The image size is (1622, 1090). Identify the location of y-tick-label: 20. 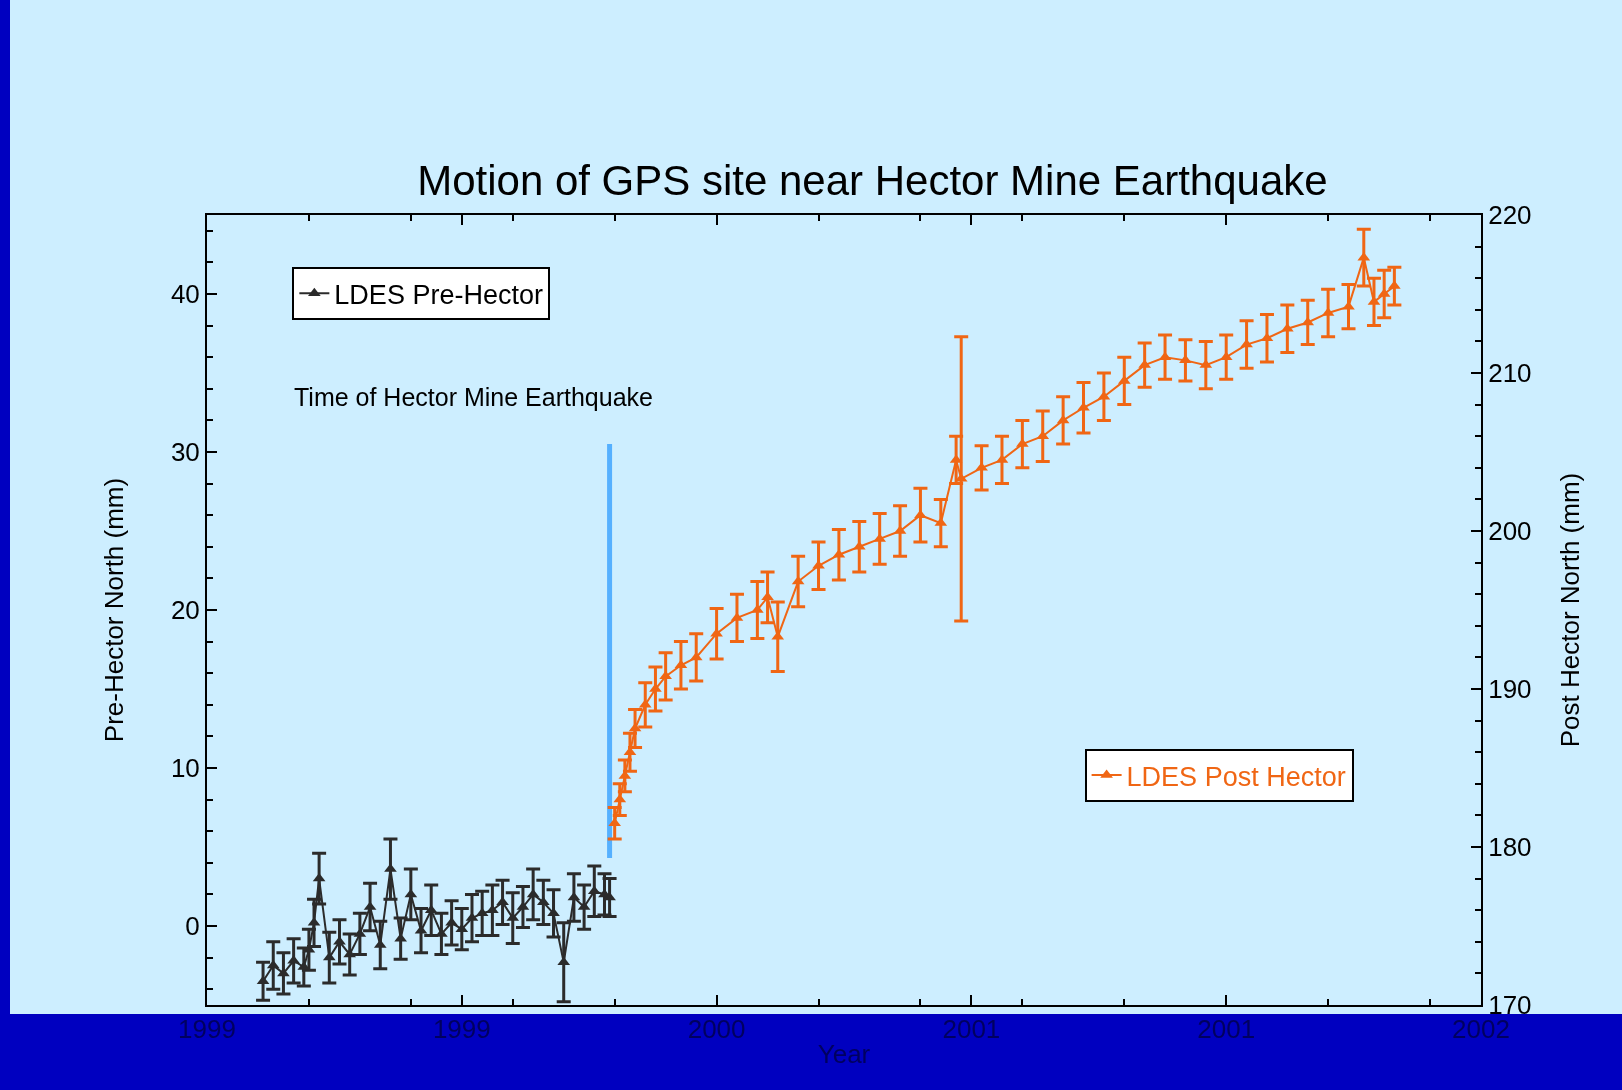
(185, 610).